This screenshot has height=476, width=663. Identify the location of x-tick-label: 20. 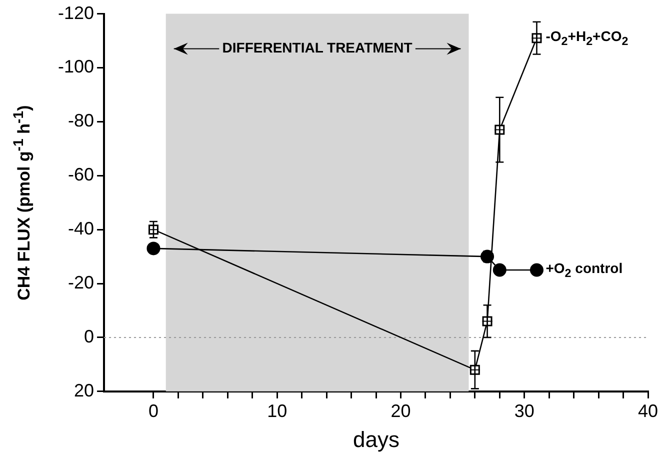
(400, 411).